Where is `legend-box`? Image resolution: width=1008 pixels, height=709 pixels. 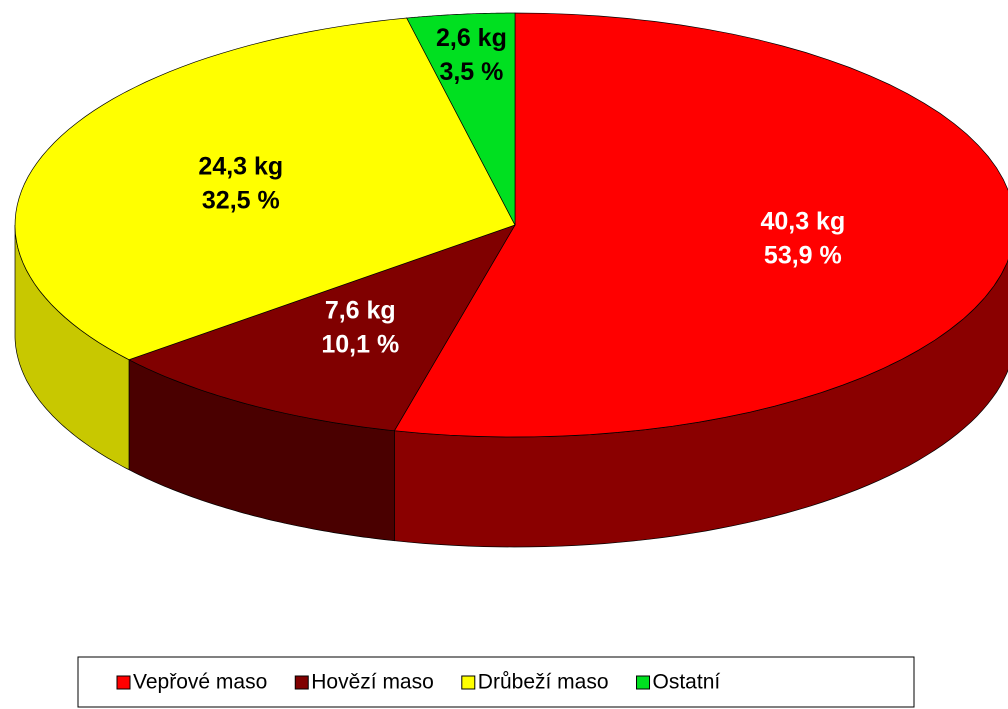 legend-box is located at coordinates (496, 682).